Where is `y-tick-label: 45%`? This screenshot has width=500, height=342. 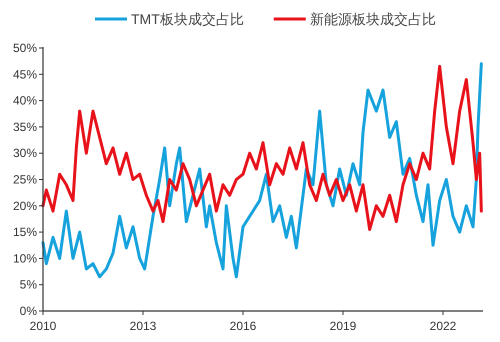 y-tick-label: 45% is located at coordinates (25, 74).